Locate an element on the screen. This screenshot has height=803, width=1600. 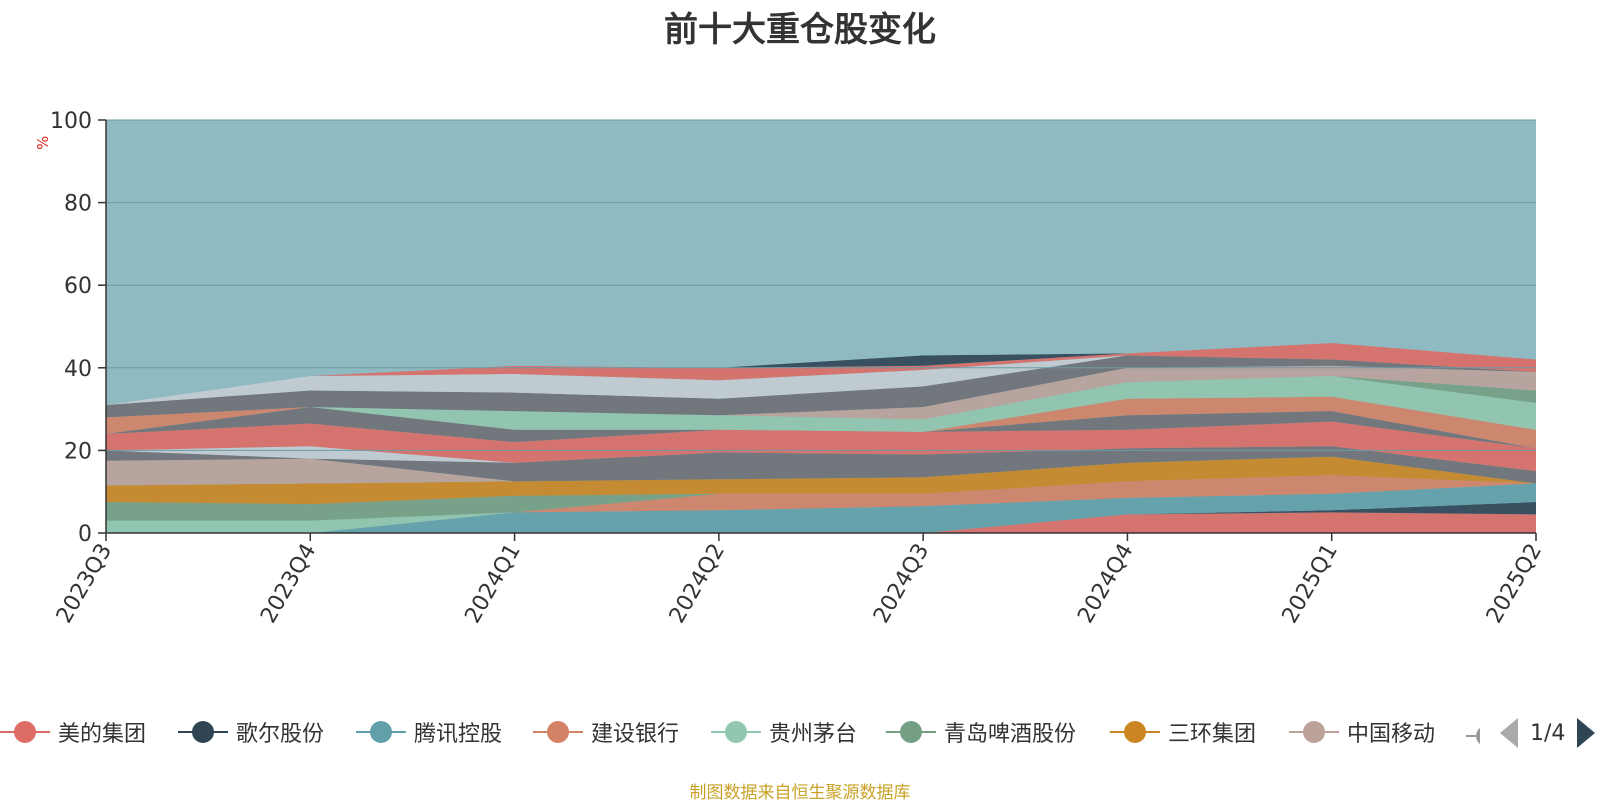
legend-item-2: 歌尔股份 is located at coordinates (251, 732).